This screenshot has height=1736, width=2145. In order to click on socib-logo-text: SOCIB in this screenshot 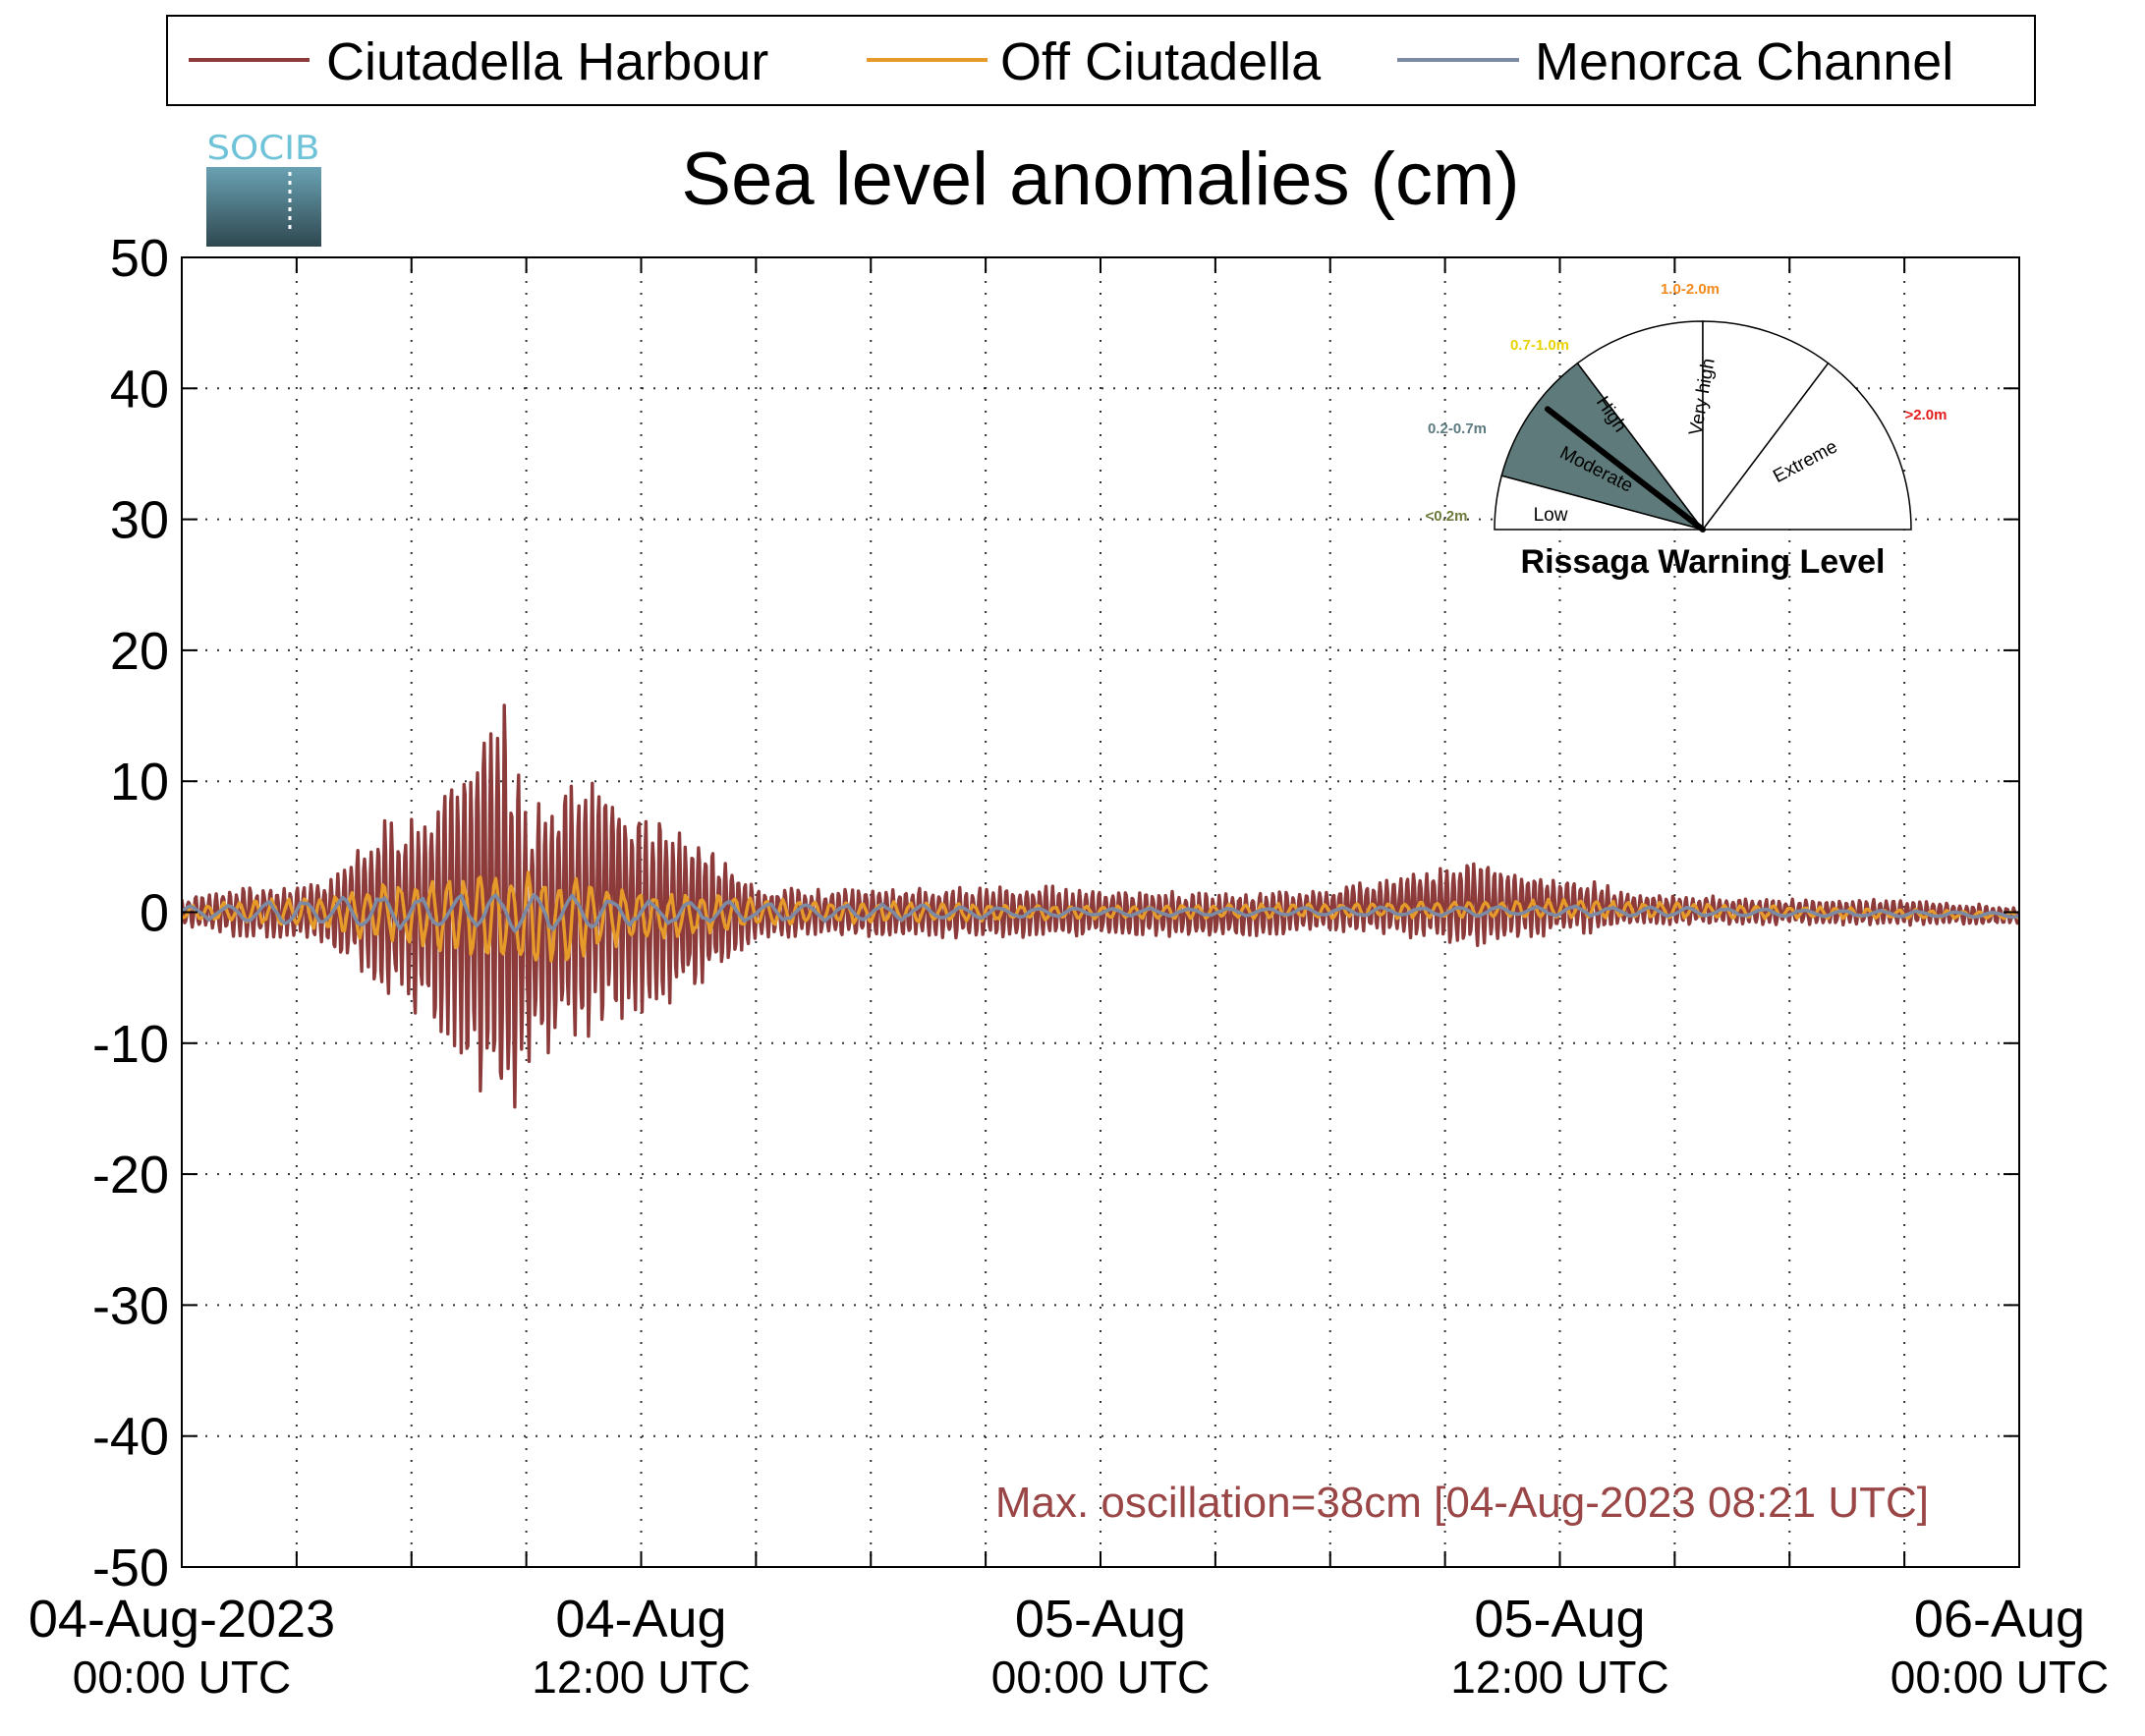, I will do `click(263, 148)`.